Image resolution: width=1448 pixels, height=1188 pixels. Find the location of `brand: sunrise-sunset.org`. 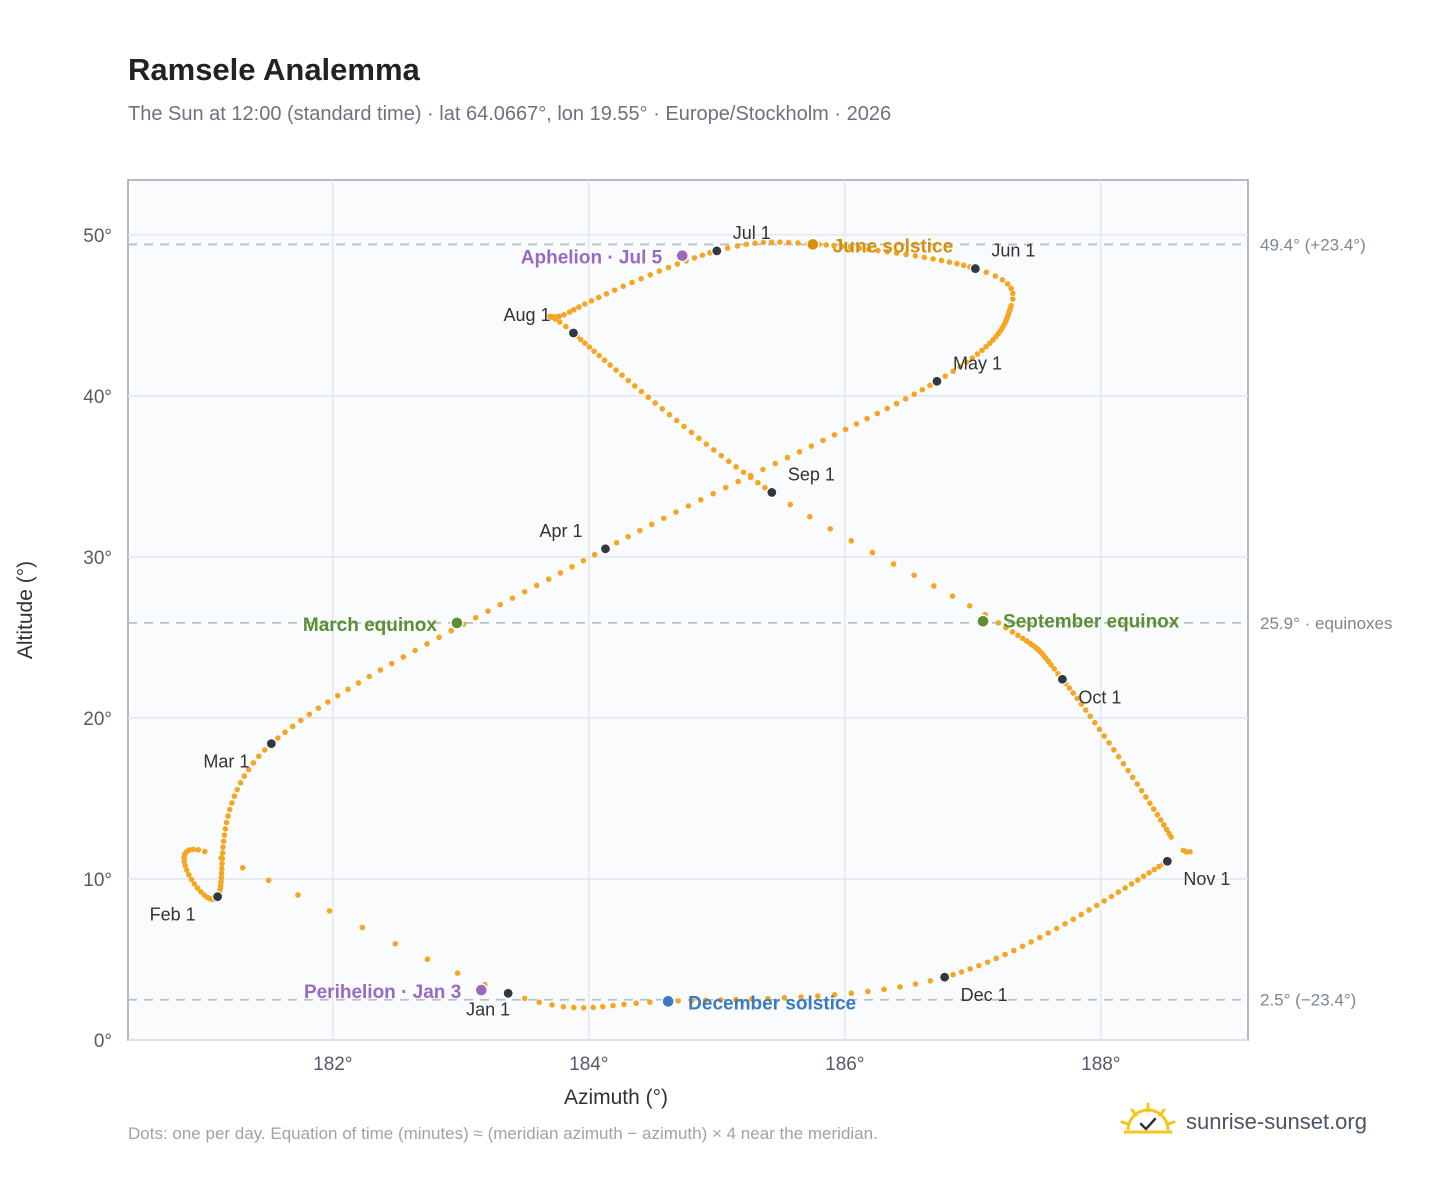

brand: sunrise-sunset.org is located at coordinates (1243, 1122).